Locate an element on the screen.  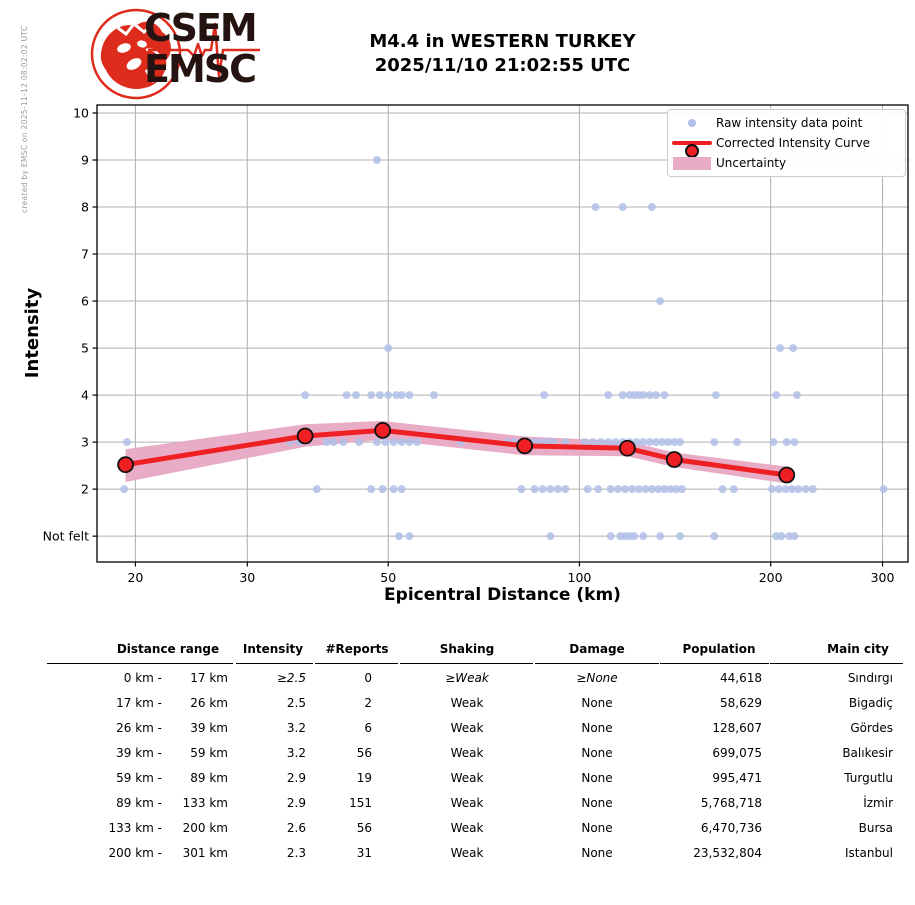
cell-city: Gördes is located at coordinates (871, 728).